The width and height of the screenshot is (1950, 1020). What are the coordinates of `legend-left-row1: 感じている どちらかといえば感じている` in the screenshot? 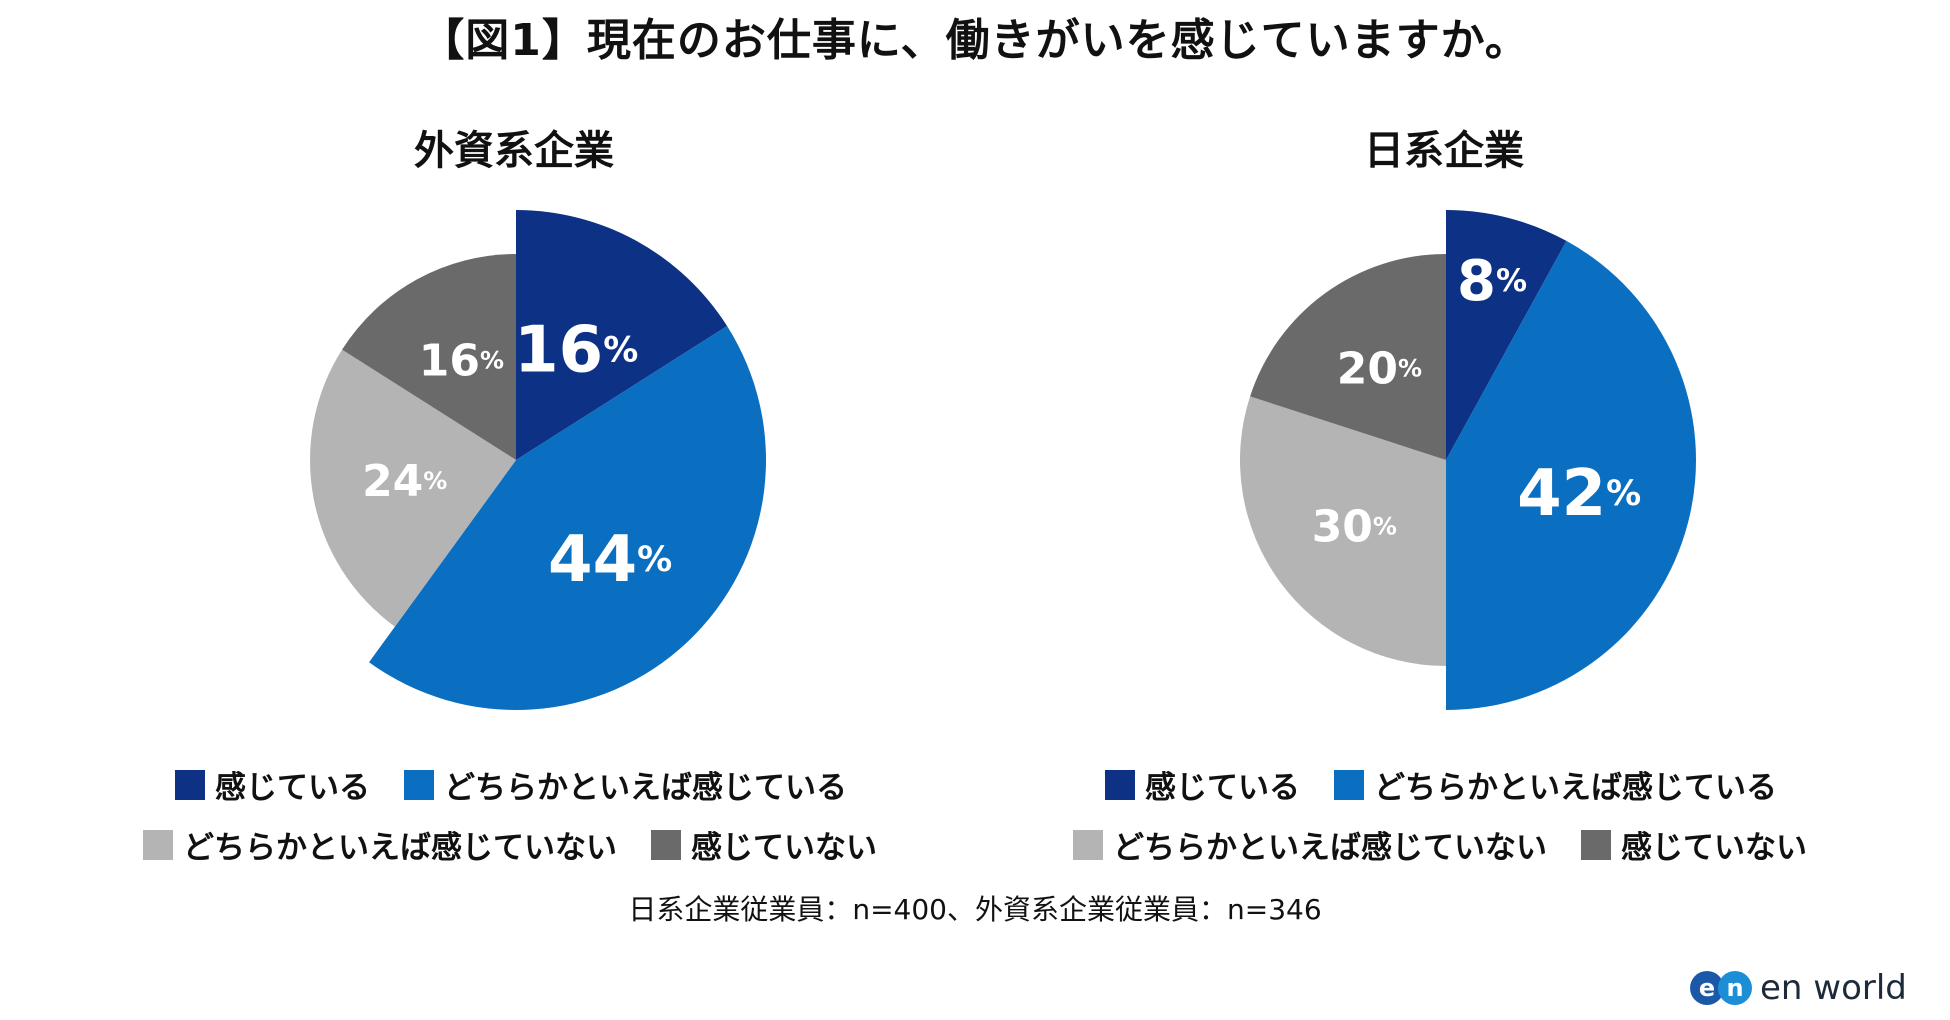 It's located at (528, 784).